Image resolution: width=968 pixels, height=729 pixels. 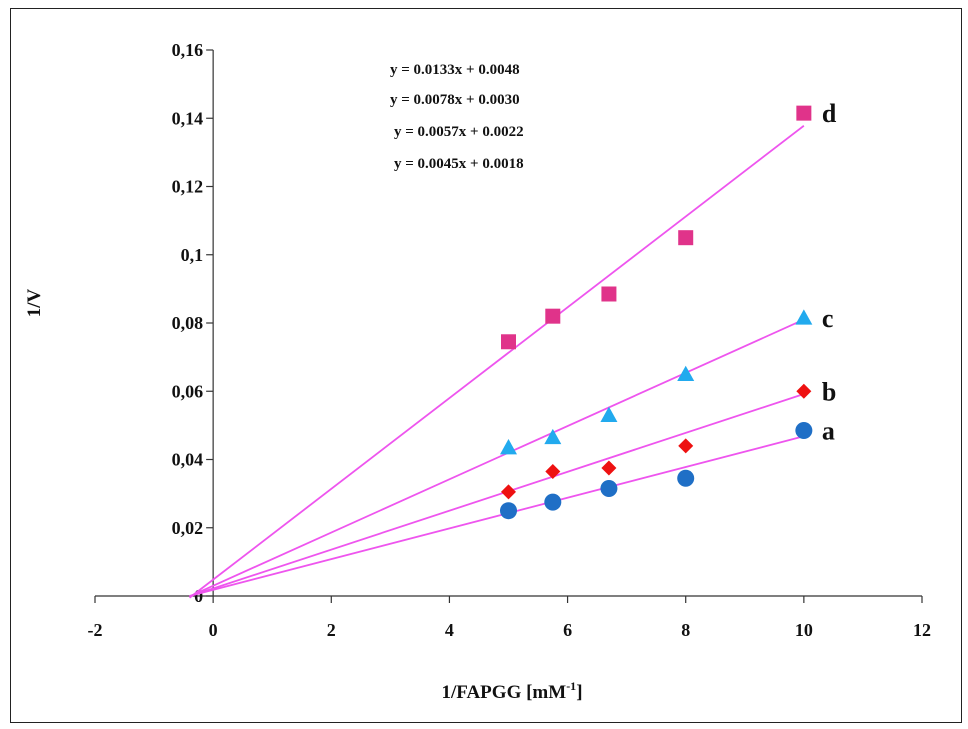 I want to click on equation-3: y = 0.0057x + 0.0022, so click(x=459, y=132).